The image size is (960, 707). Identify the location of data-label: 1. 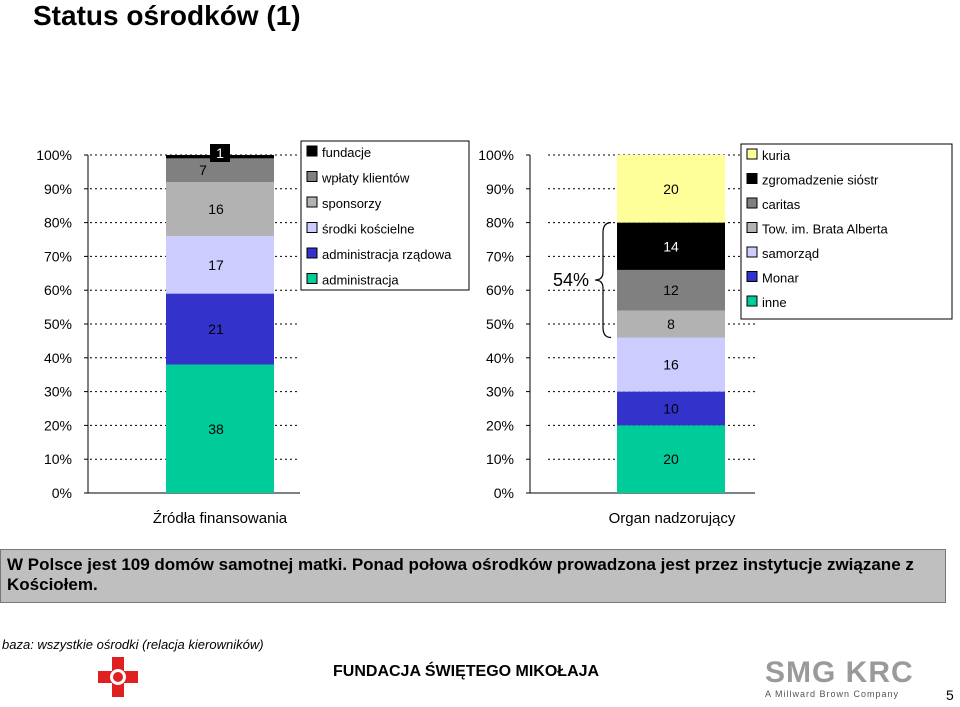
(220, 153).